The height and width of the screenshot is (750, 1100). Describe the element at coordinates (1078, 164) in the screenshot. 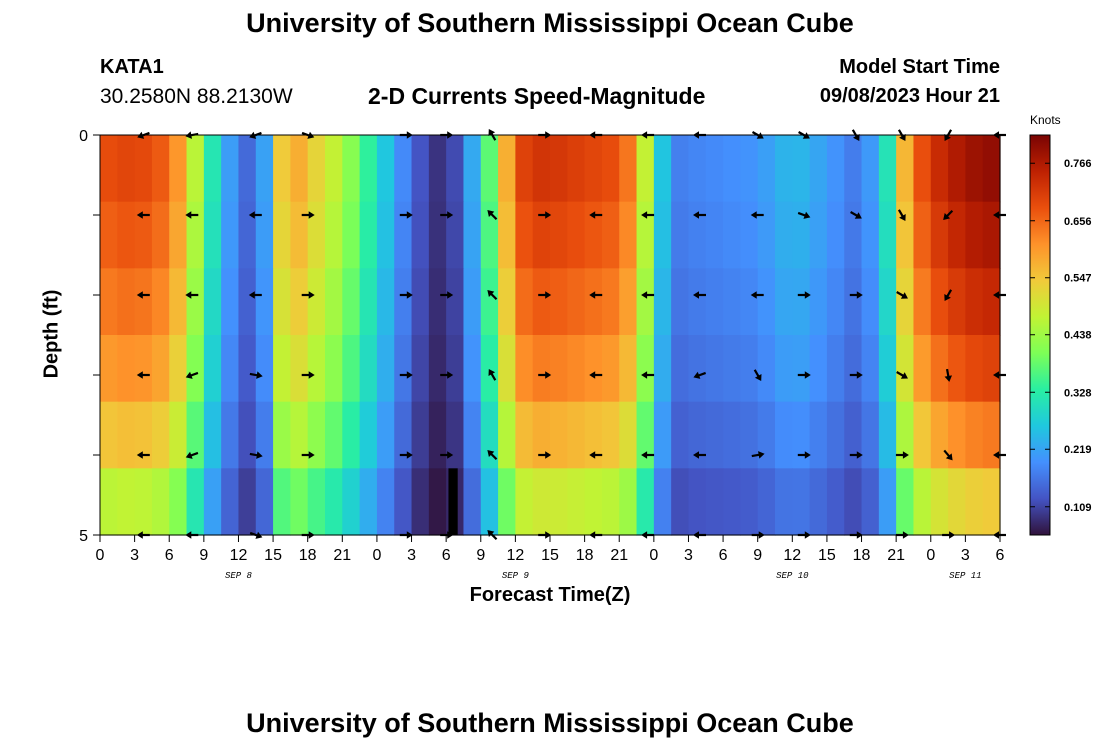

I see `colorbar-tick-label: 0.766` at that location.